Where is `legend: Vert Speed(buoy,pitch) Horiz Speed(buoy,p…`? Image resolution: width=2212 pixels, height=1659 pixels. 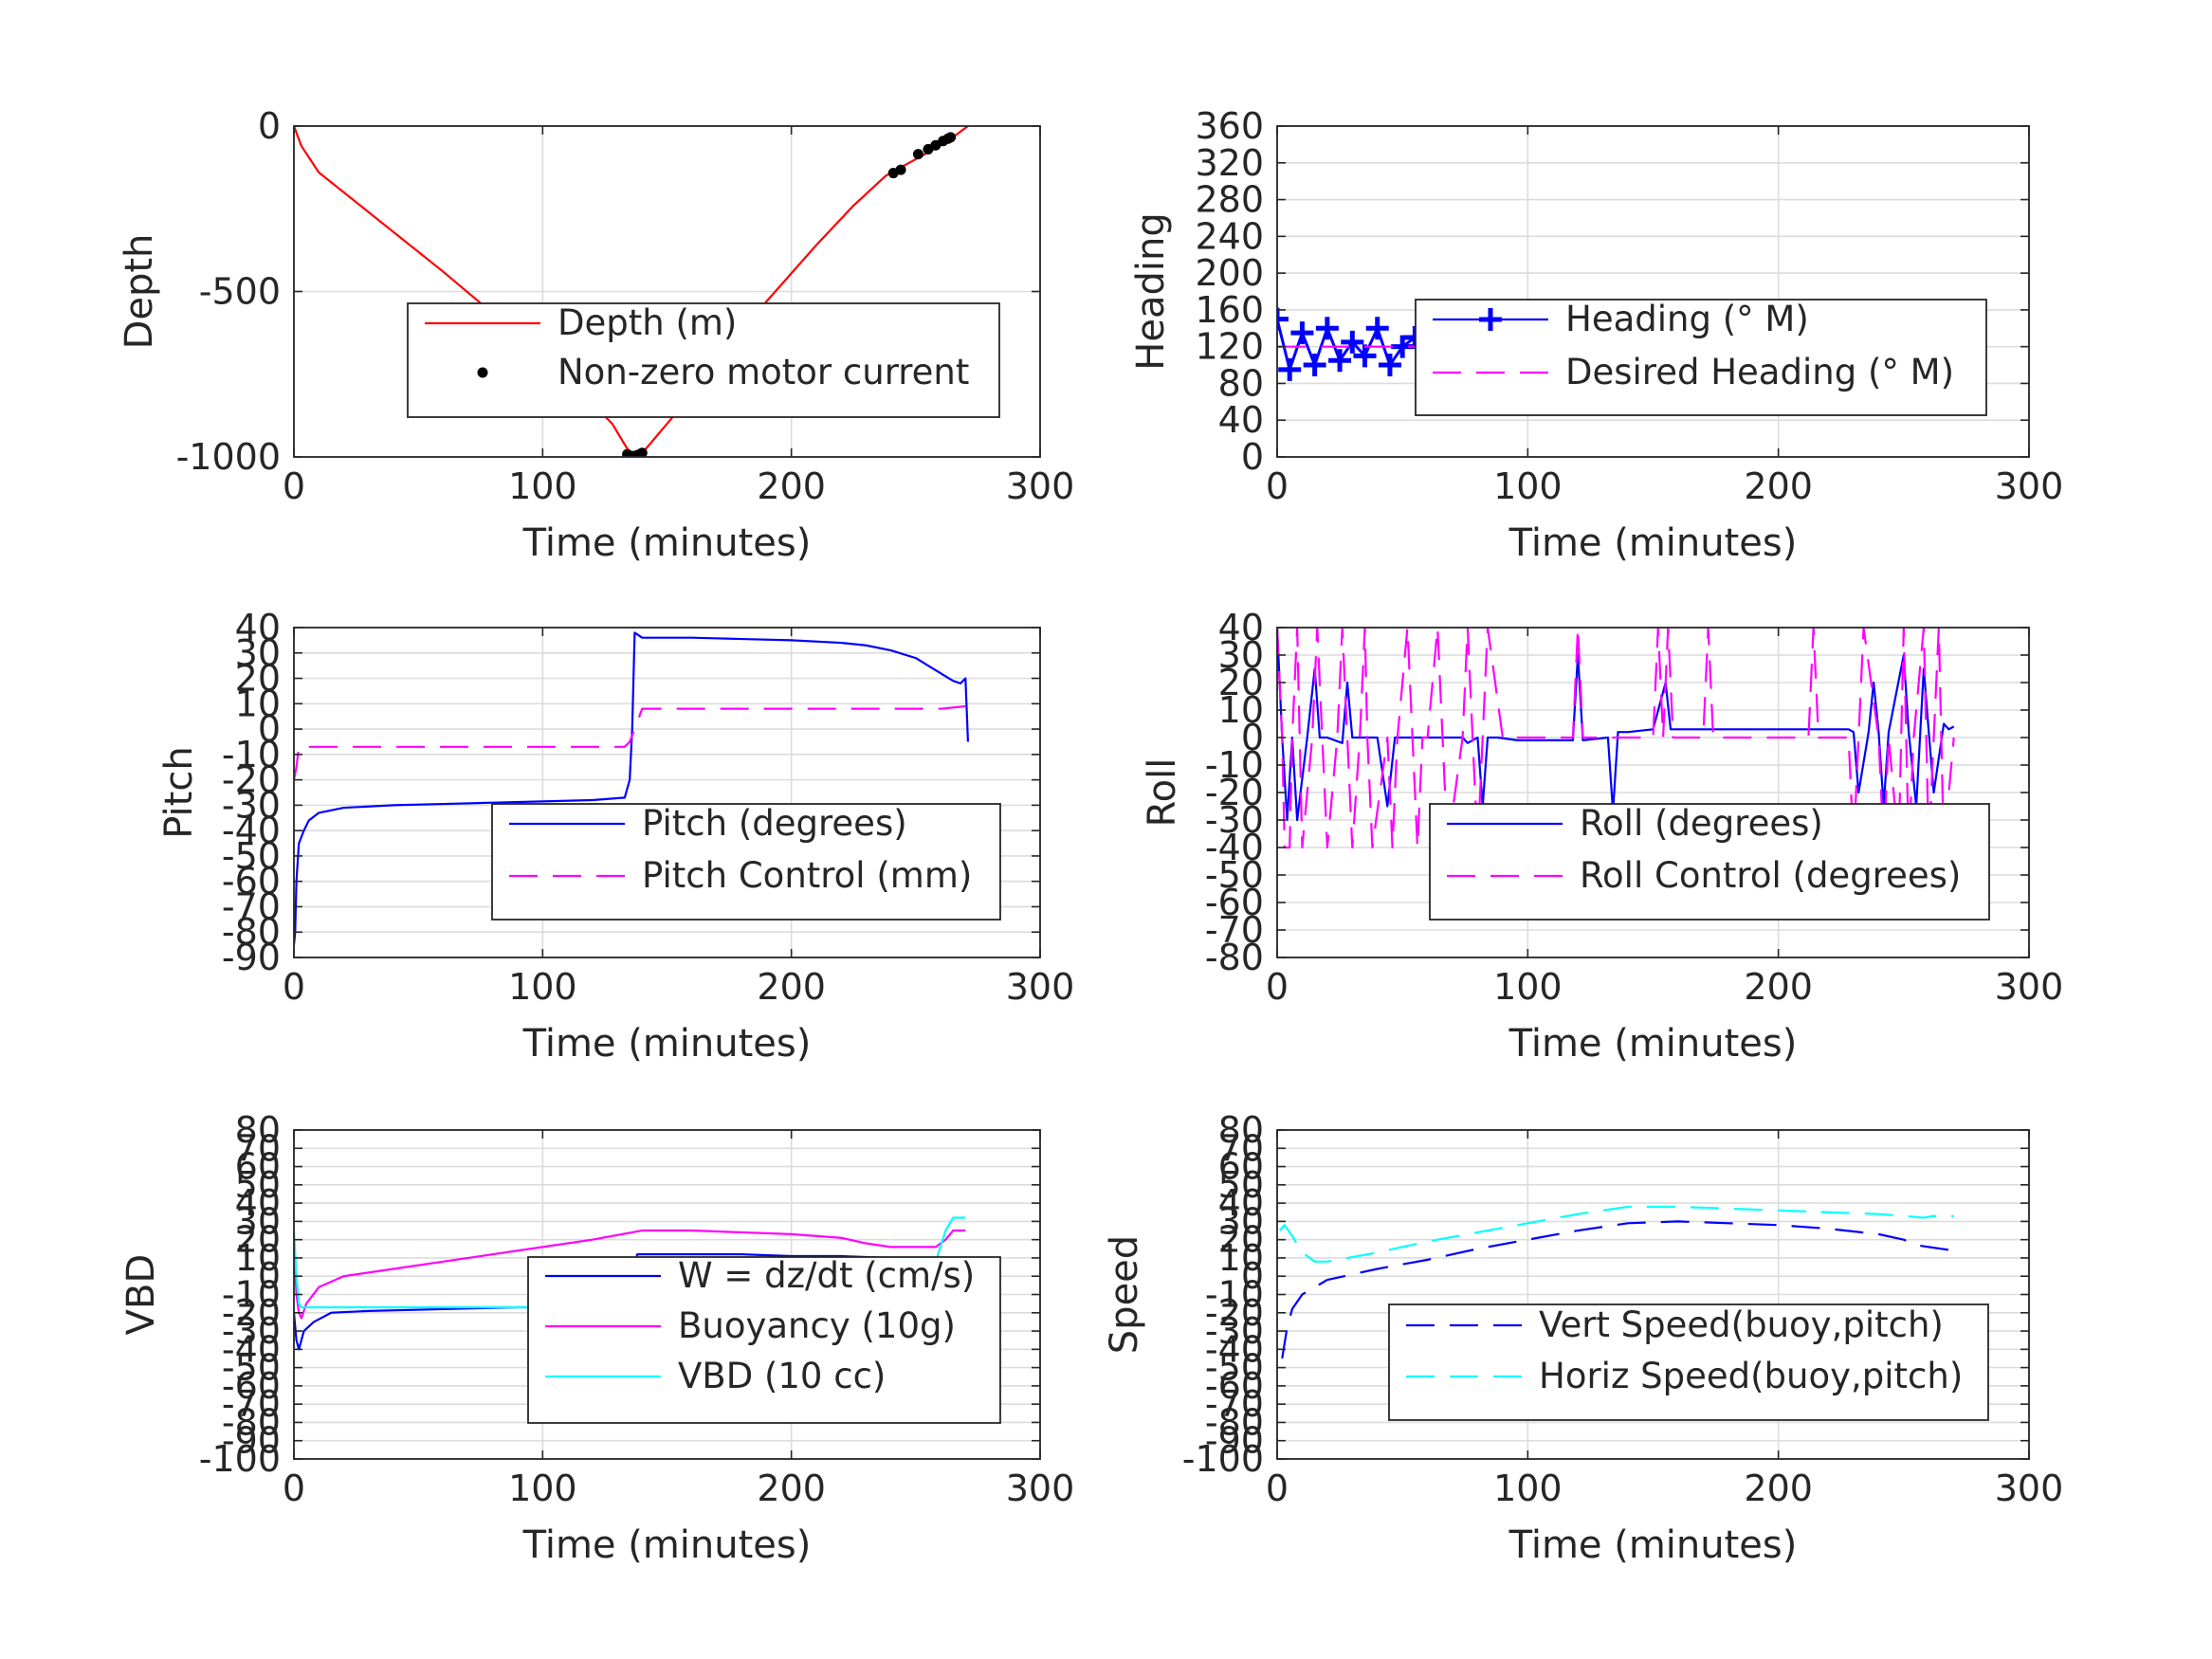 legend: Vert Speed(buoy,pitch) Horiz Speed(buoy,p… is located at coordinates (1688, 1362).